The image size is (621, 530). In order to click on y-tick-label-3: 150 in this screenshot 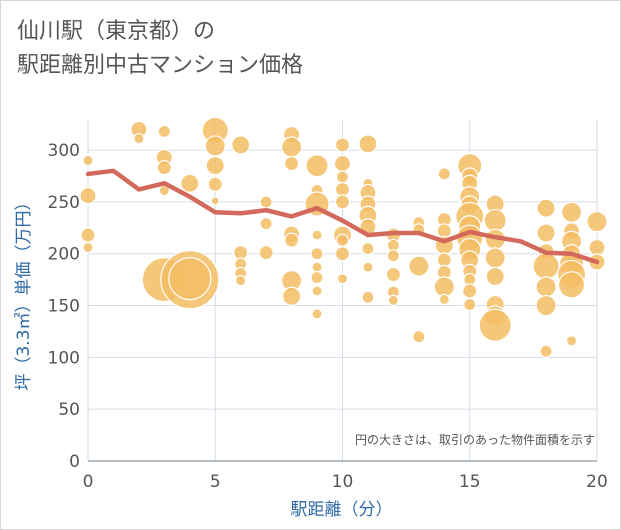, I will do `click(64, 307)`.